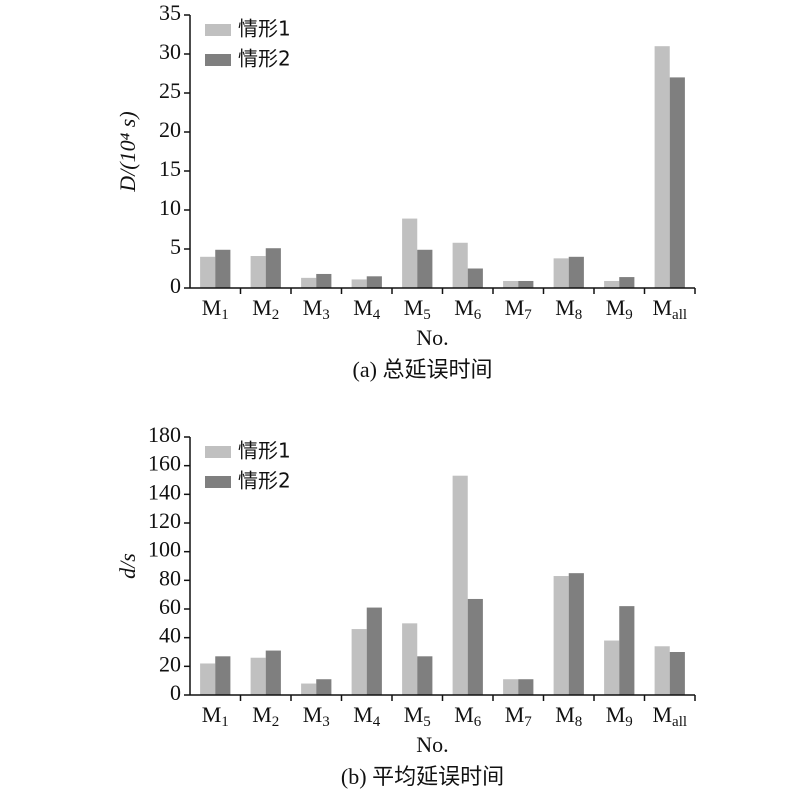 Image resolution: width=800 pixels, height=797 pixels. Describe the element at coordinates (170, 12) in the screenshot. I see `y-tick-label: 35` at that location.